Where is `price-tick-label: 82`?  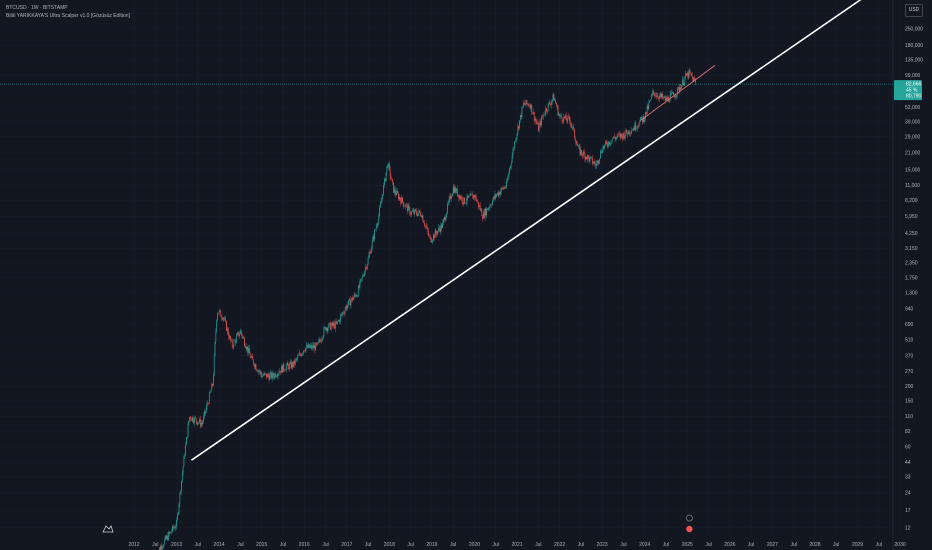
price-tick-label: 82 is located at coordinates (908, 432).